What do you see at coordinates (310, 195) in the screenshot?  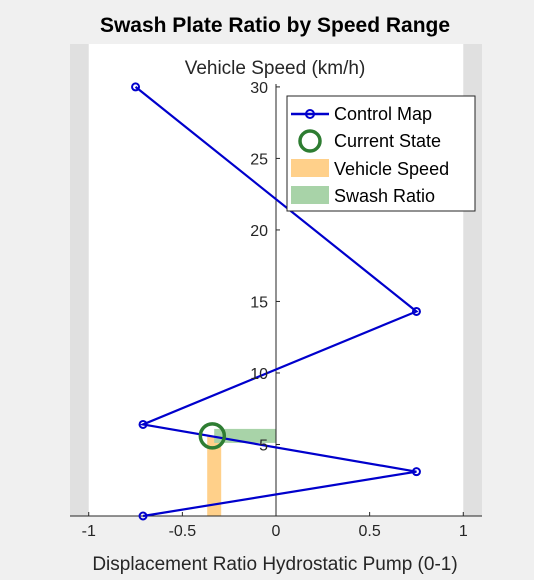 I see `legend-swash-ratio-swatch` at bounding box center [310, 195].